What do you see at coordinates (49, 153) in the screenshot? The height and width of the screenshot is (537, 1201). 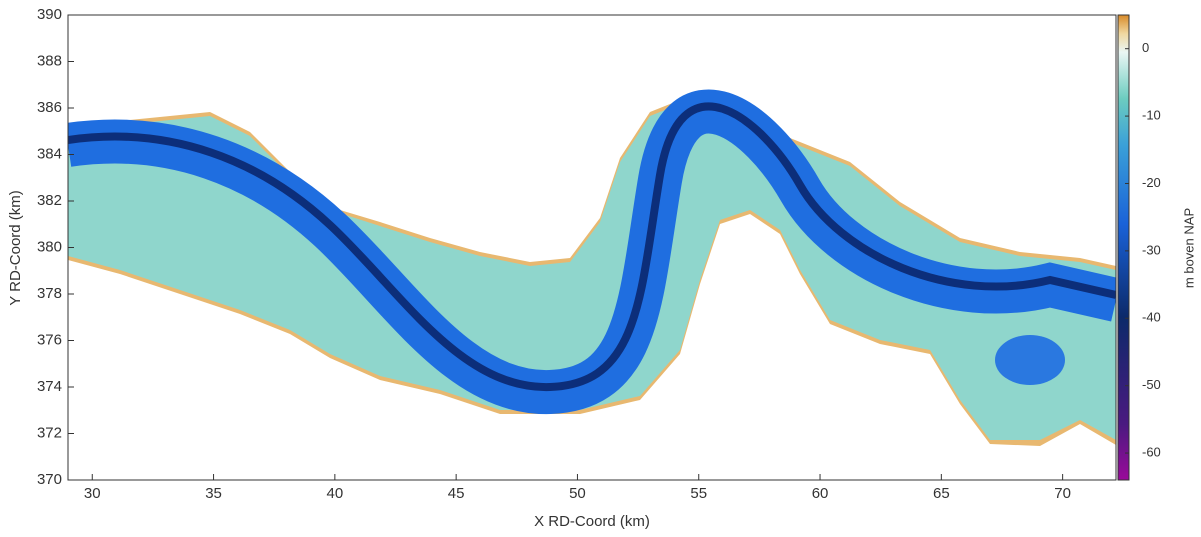 I see `y-tick-label: 384` at bounding box center [49, 153].